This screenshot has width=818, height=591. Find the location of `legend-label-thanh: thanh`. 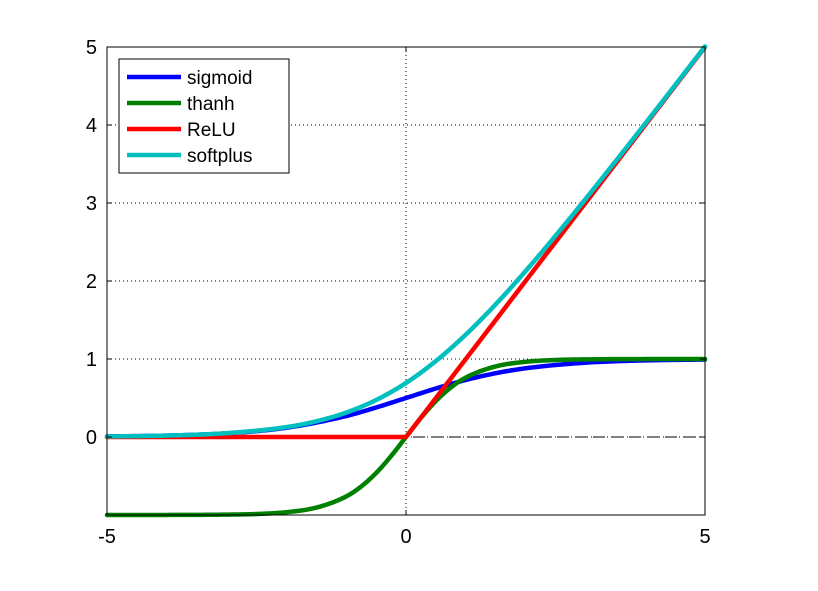

legend-label-thanh: thanh is located at coordinates (211, 104).